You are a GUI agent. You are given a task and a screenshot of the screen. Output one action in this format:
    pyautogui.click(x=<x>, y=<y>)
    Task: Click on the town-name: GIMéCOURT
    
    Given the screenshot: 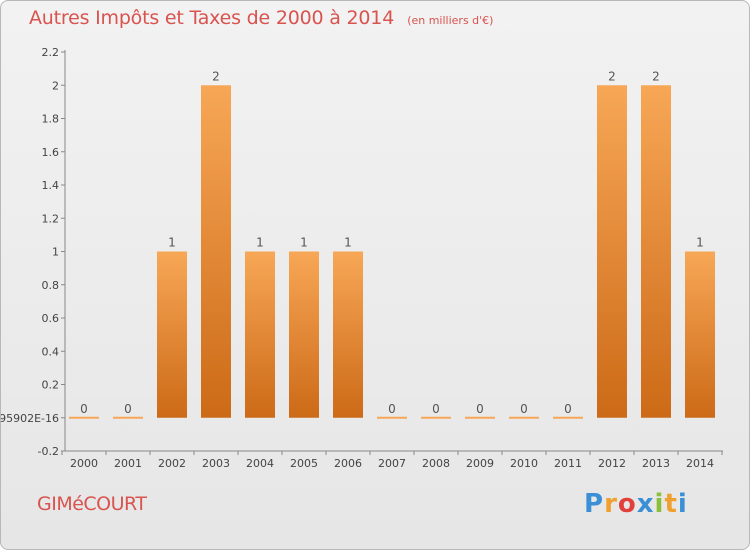 What is the action you would take?
    pyautogui.click(x=92, y=504)
    